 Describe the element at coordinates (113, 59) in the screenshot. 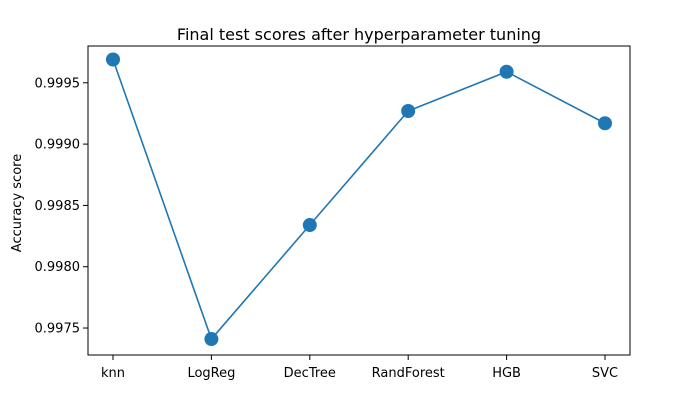

I see `data-point-knn` at that location.